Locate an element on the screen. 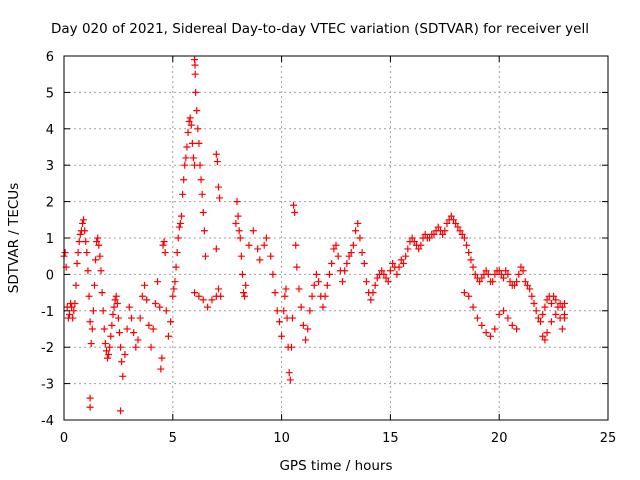 The height and width of the screenshot is (480, 640). y-tick-label: 0 is located at coordinates (50, 275).